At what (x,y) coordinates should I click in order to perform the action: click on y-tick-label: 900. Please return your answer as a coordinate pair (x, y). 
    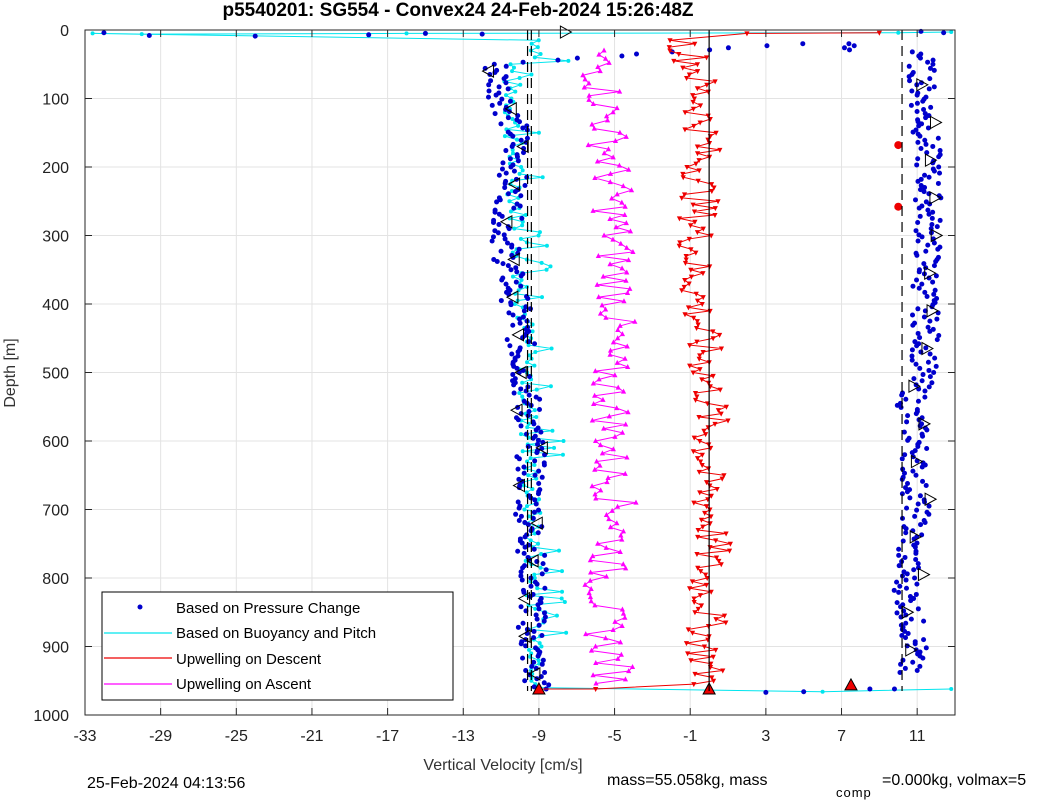
    Looking at the image, I should click on (55, 648).